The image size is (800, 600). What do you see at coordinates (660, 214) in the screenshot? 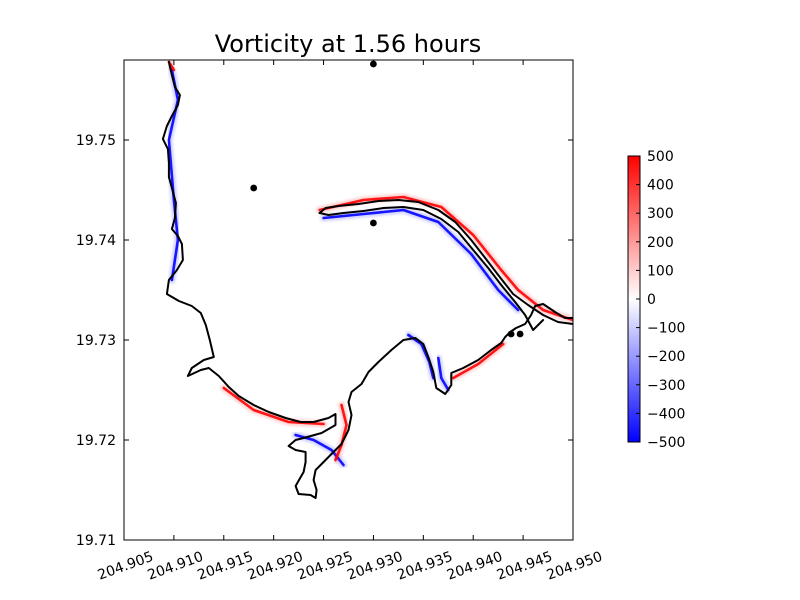
I see `colorbar-tick-label-2: 300` at bounding box center [660, 214].